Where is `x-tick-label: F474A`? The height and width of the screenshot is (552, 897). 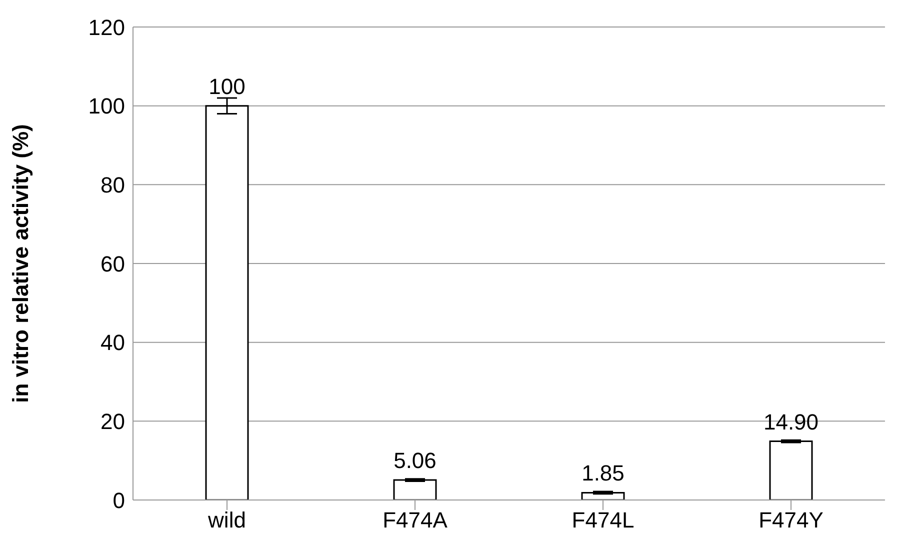 x-tick-label: F474A is located at coordinates (415, 520).